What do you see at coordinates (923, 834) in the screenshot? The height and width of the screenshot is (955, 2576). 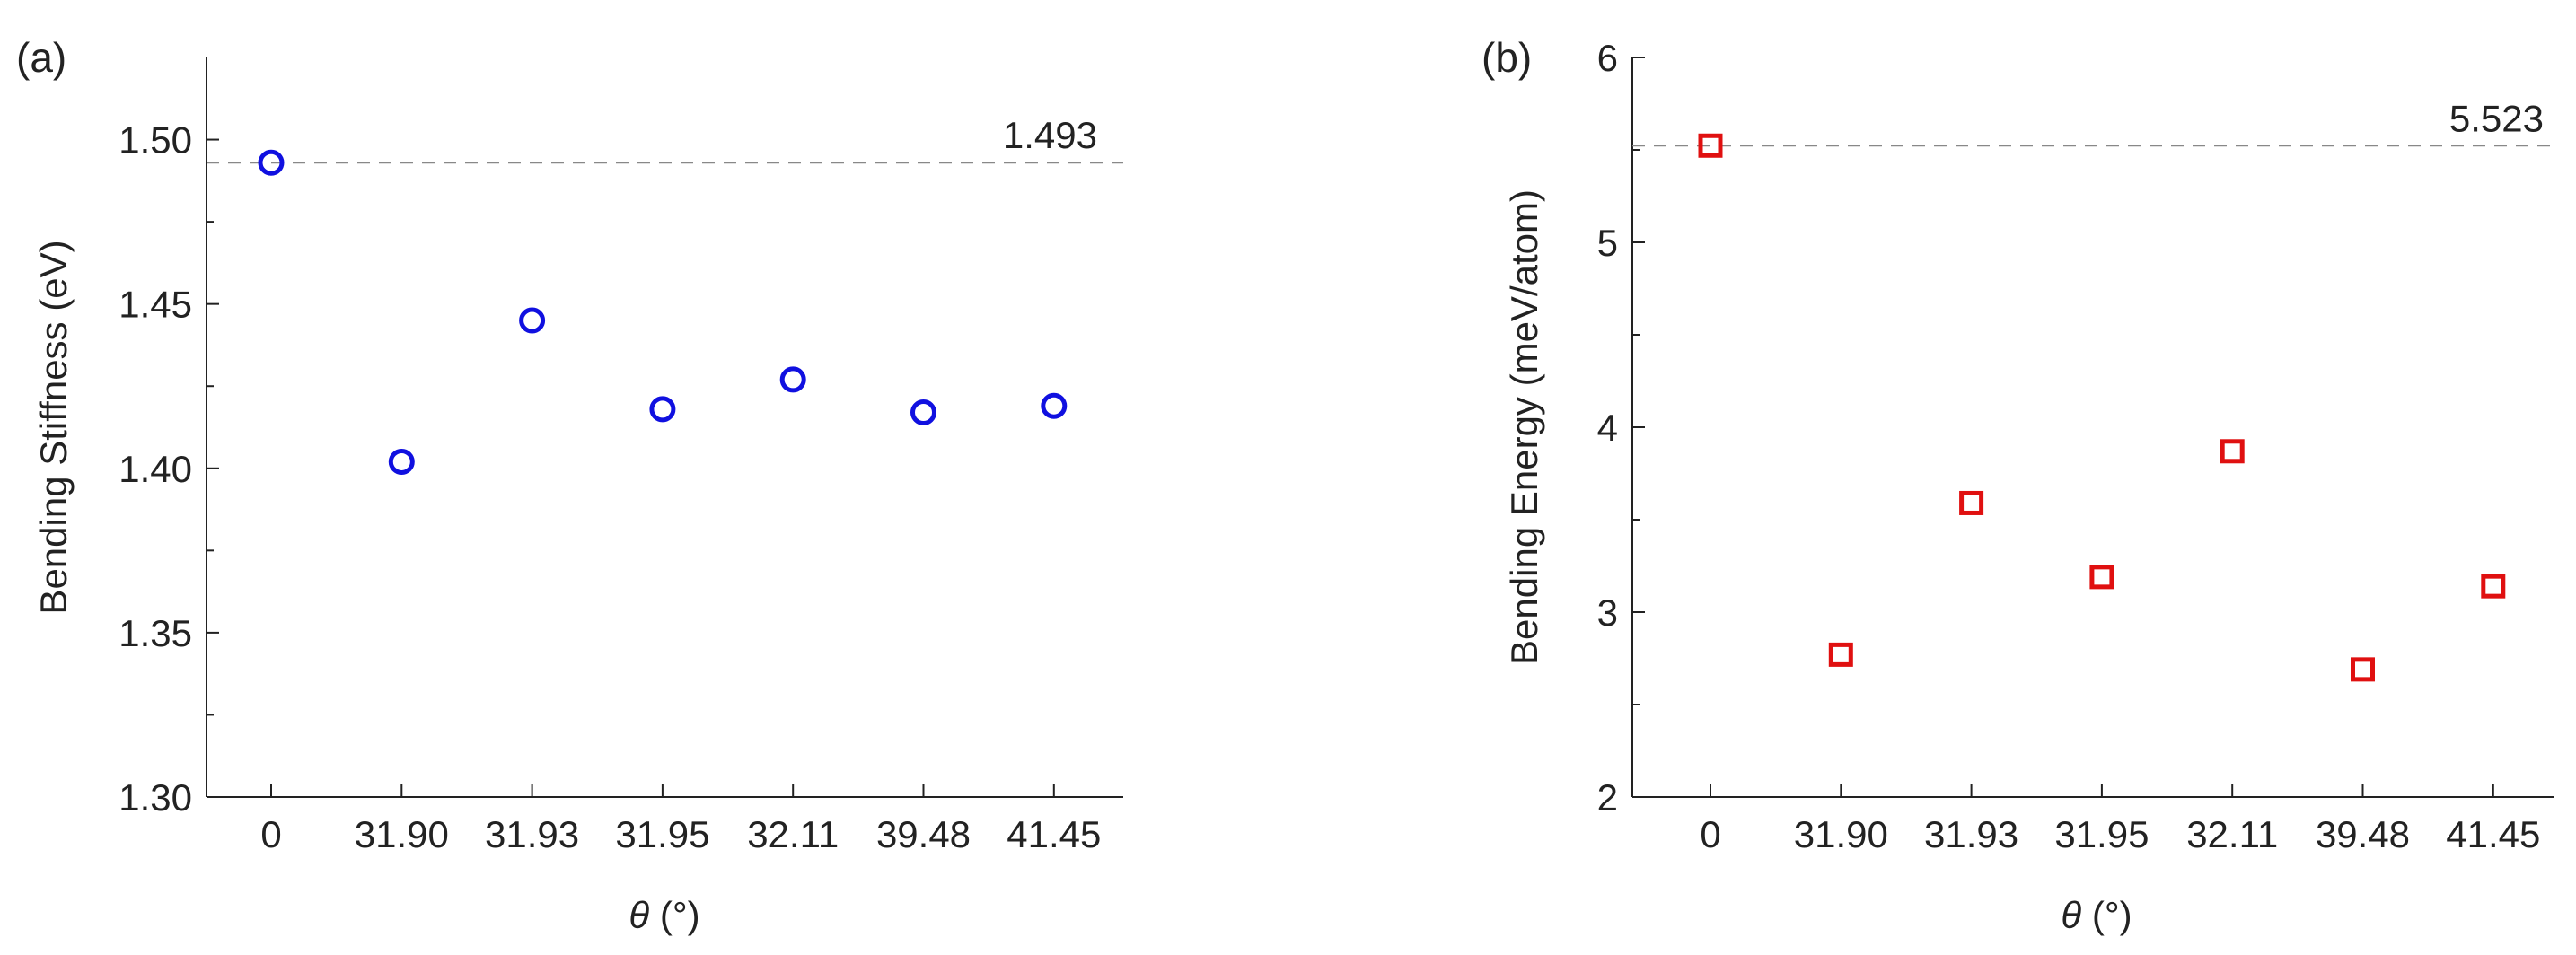 I see `panel-a-x-tick-label: 39.48` at bounding box center [923, 834].